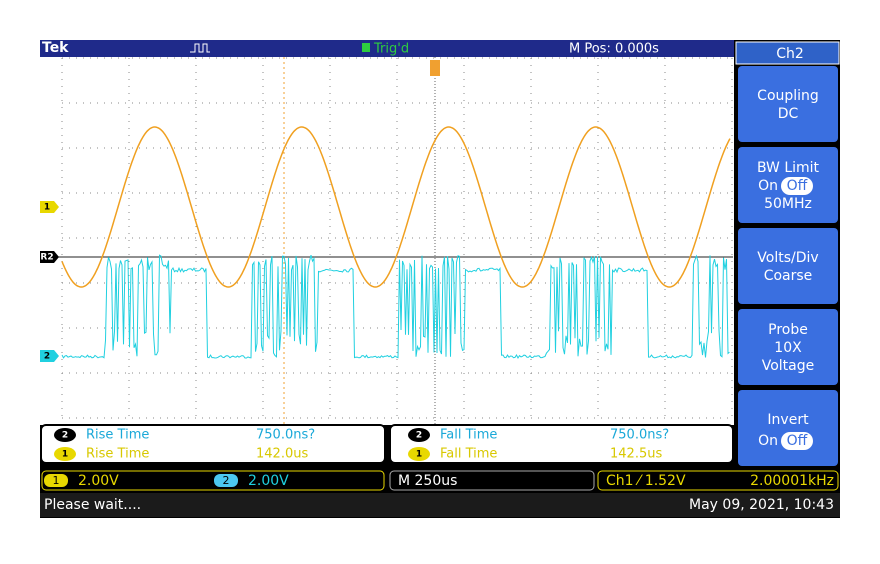 The image size is (880, 564). What do you see at coordinates (282, 454) in the screenshot?
I see `measure-value: 142.0us` at bounding box center [282, 454].